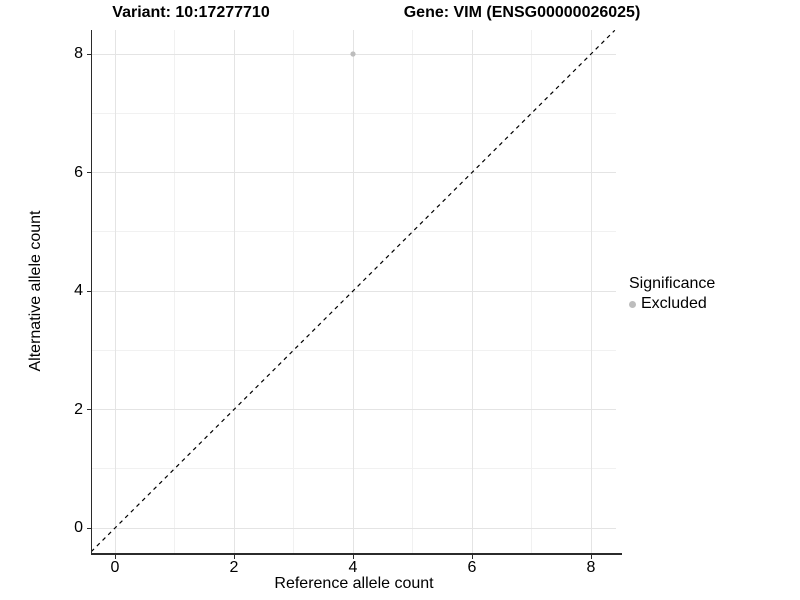  I want to click on x-tick-label: 8, so click(591, 567).